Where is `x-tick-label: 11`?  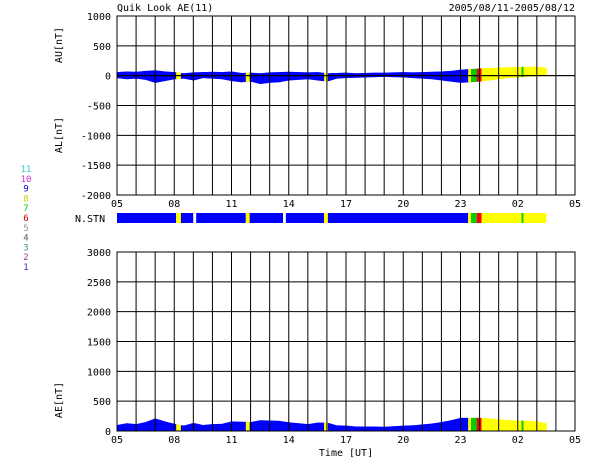
x-tick-label: 11 is located at coordinates (231, 204).